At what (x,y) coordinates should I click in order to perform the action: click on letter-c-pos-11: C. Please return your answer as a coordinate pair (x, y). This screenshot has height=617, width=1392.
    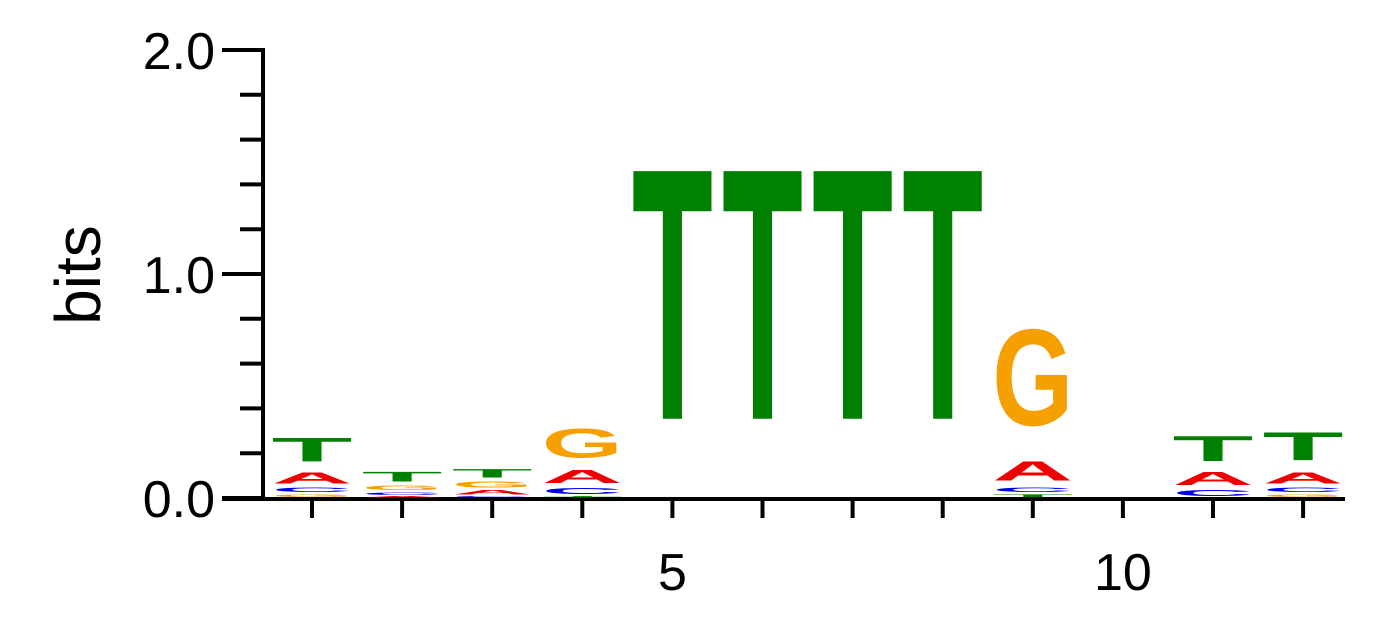
    Looking at the image, I should click on (1213, 493).